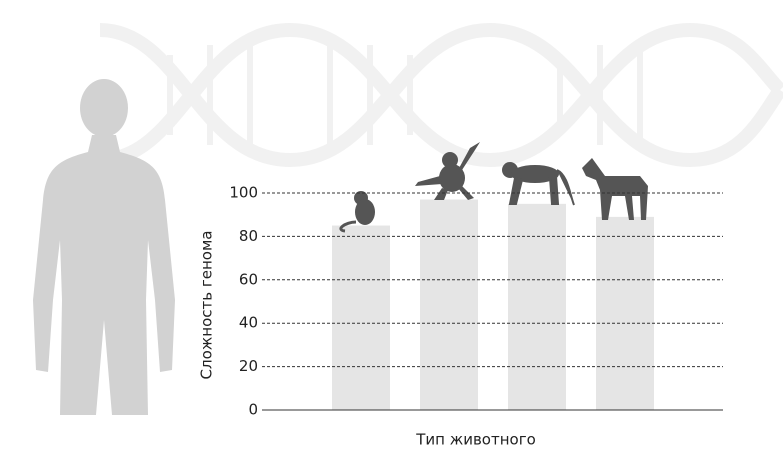 The image size is (783, 451). I want to click on monkey-icon, so click(357, 212).